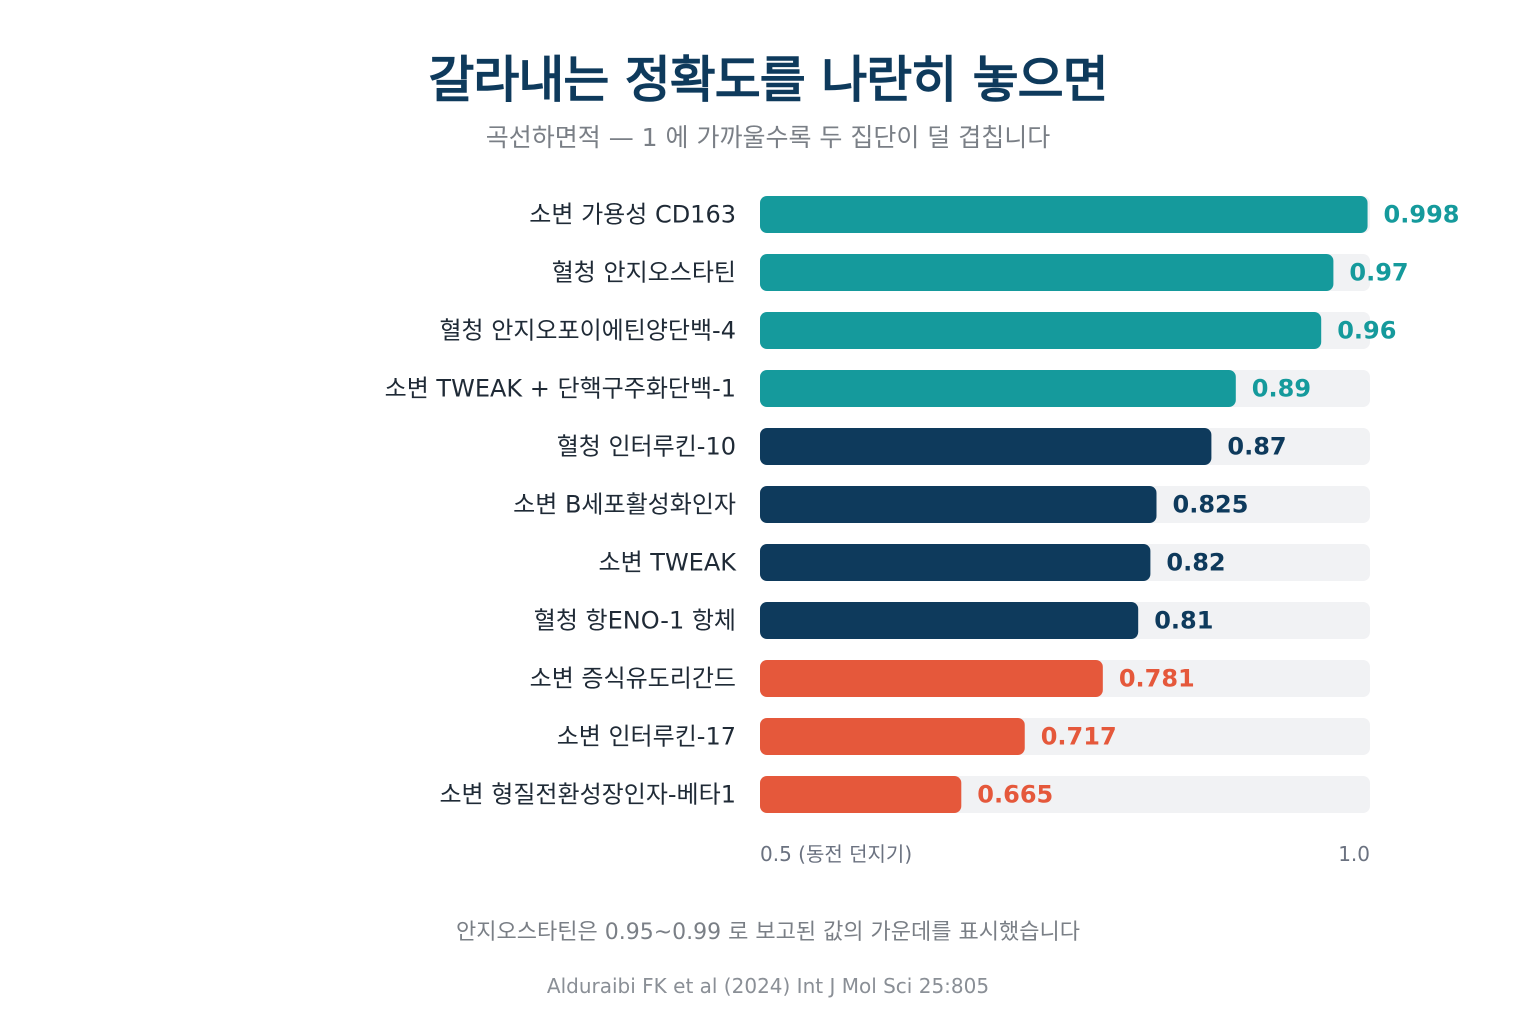 The image size is (1536, 1024). What do you see at coordinates (768, 137) in the screenshot?
I see `chart-subtitle: 곡선하면적 — 1 에 가까울수록 두 집단이 덜 겹칩니다` at bounding box center [768, 137].